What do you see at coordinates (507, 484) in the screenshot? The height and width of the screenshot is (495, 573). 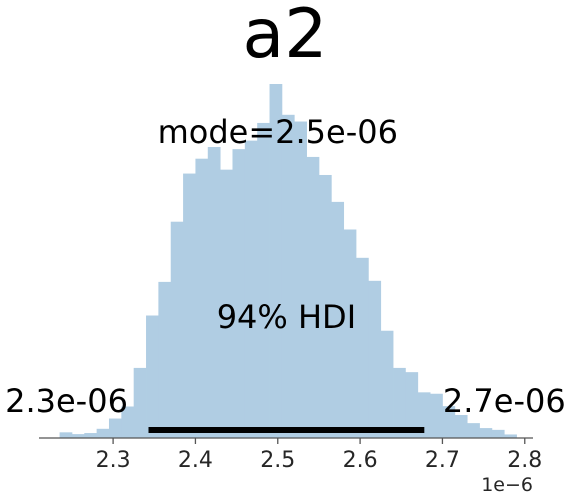 I see `x-axis-offset-label: 1e−6` at bounding box center [507, 484].